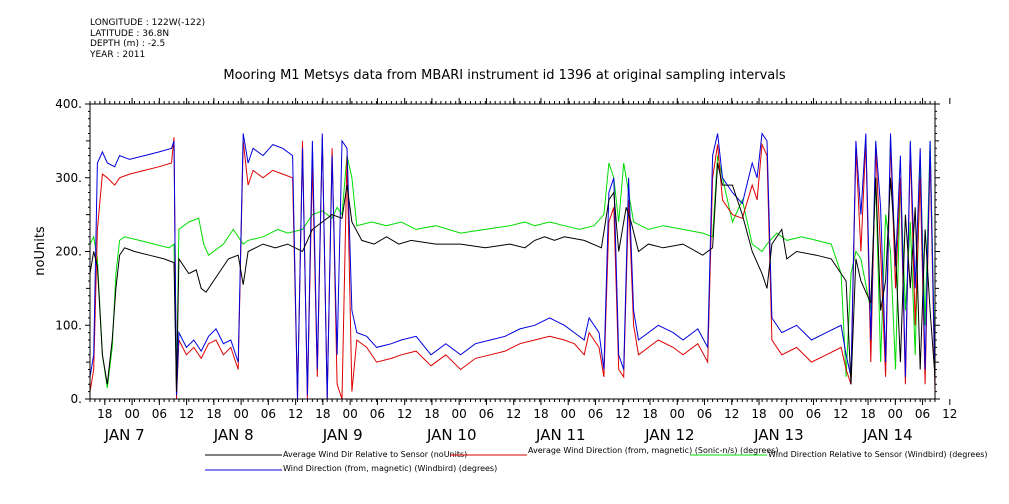 This screenshot has height=504, width=1009. I want to click on y-tick-label: 0., so click(76, 399).